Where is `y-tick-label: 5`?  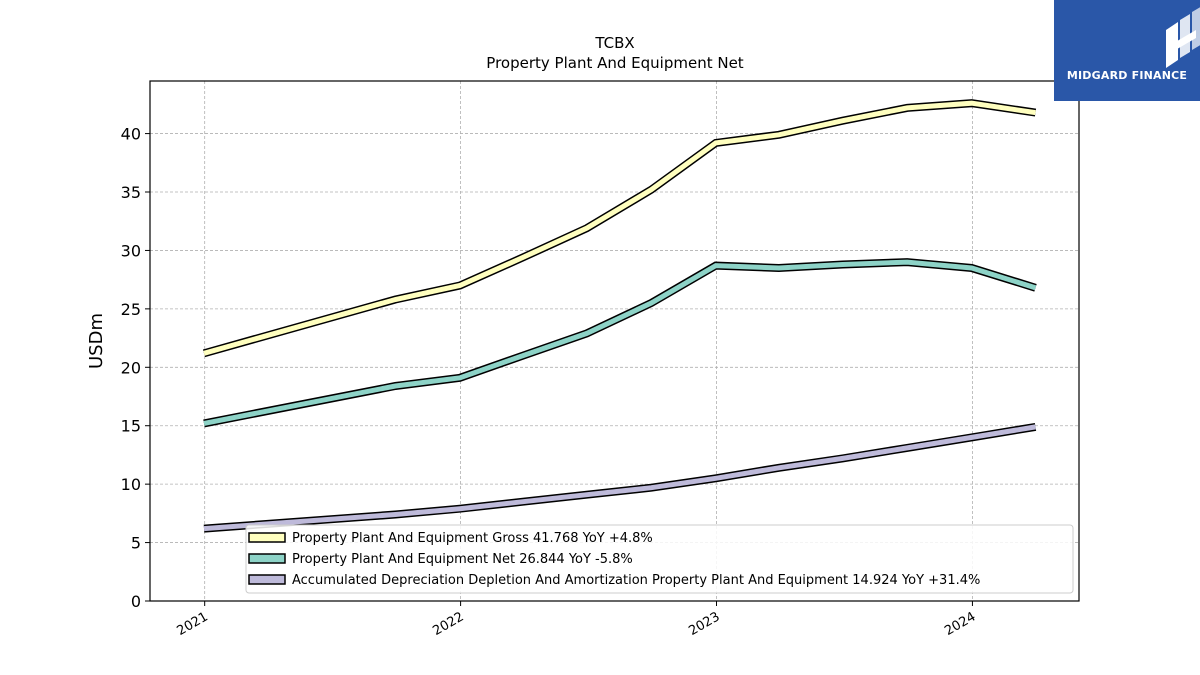 y-tick-label: 5 is located at coordinates (136, 543).